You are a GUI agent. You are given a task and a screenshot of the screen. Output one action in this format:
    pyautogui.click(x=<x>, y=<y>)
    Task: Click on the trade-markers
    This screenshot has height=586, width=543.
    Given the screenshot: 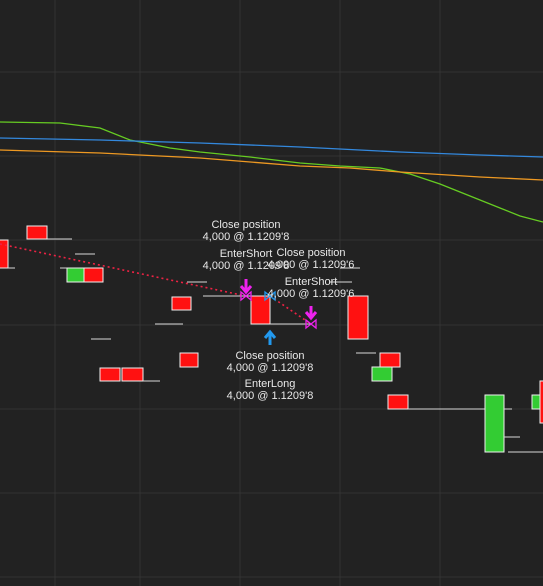 What is the action you would take?
    pyautogui.click(x=159, y=294)
    